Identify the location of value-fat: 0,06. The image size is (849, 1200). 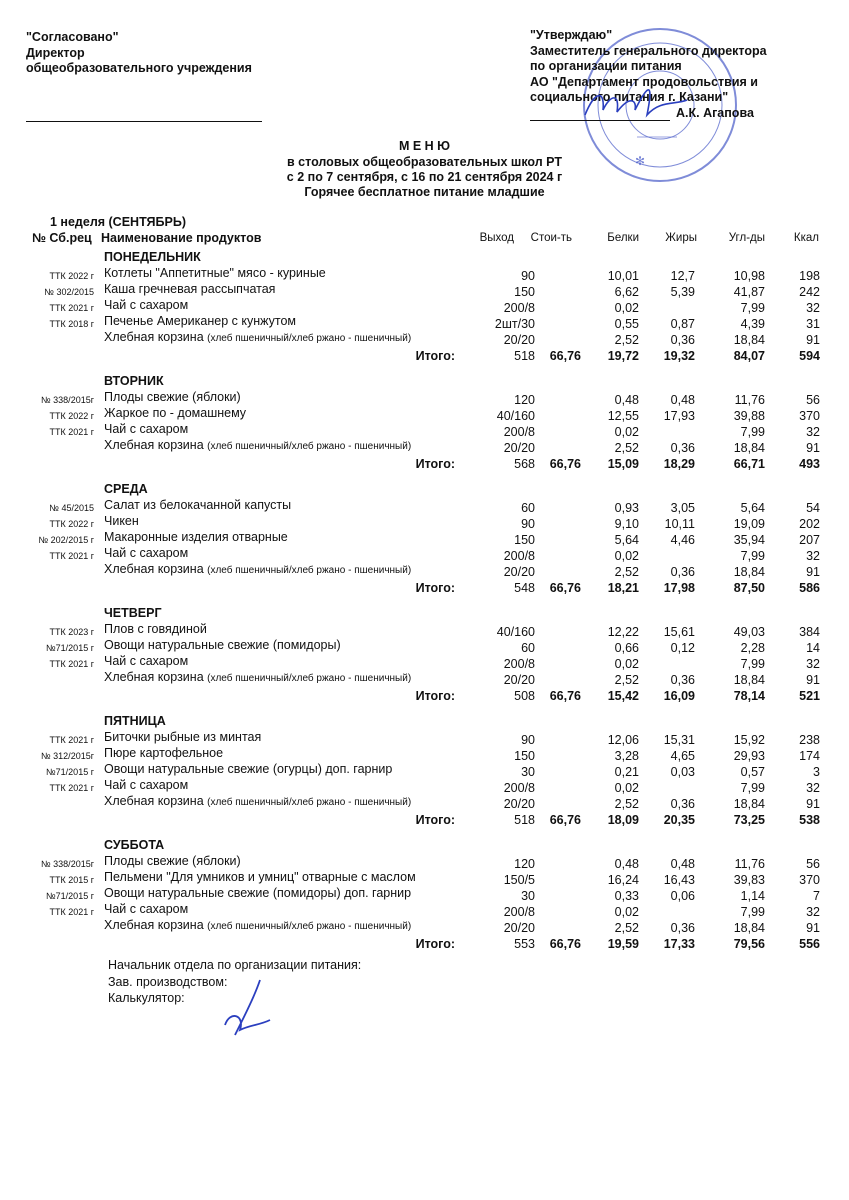
(682, 896).